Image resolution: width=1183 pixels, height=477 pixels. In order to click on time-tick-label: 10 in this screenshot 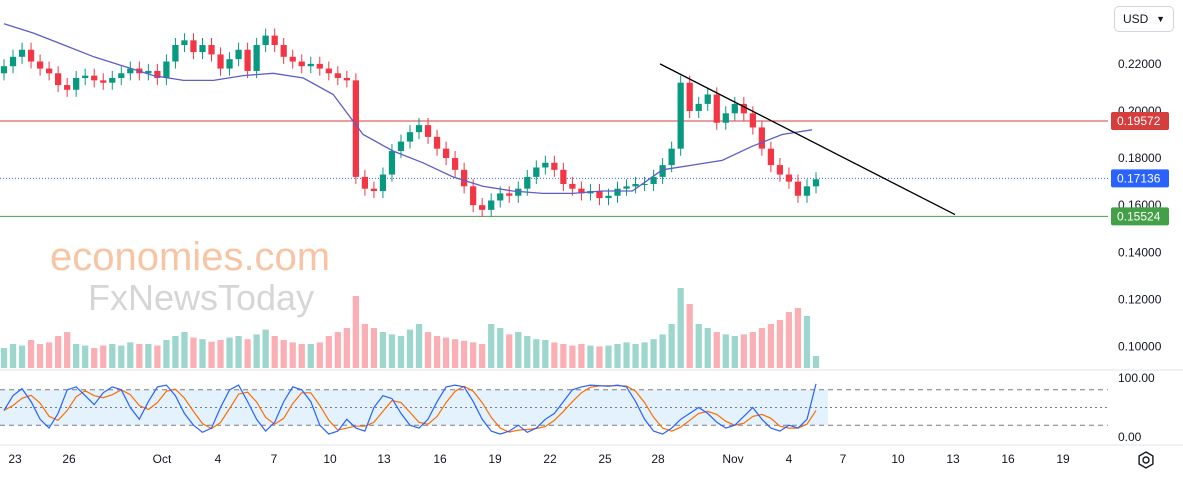, I will do `click(898, 459)`.